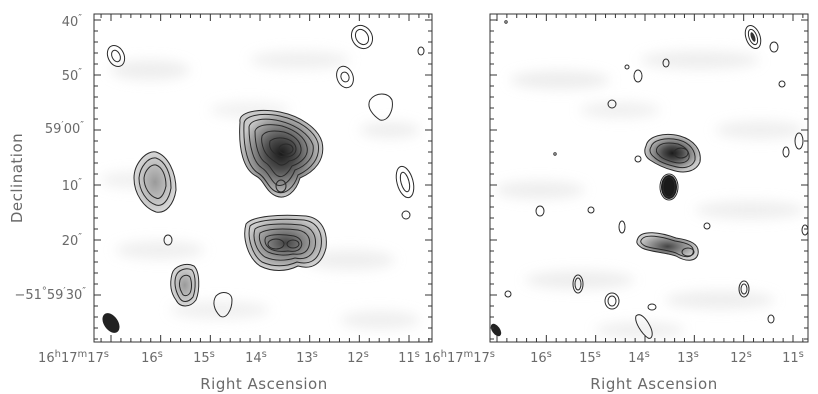 The height and width of the screenshot is (394, 818). What do you see at coordinates (17, 178) in the screenshot?
I see `y-axis-title: Declination` at bounding box center [17, 178].